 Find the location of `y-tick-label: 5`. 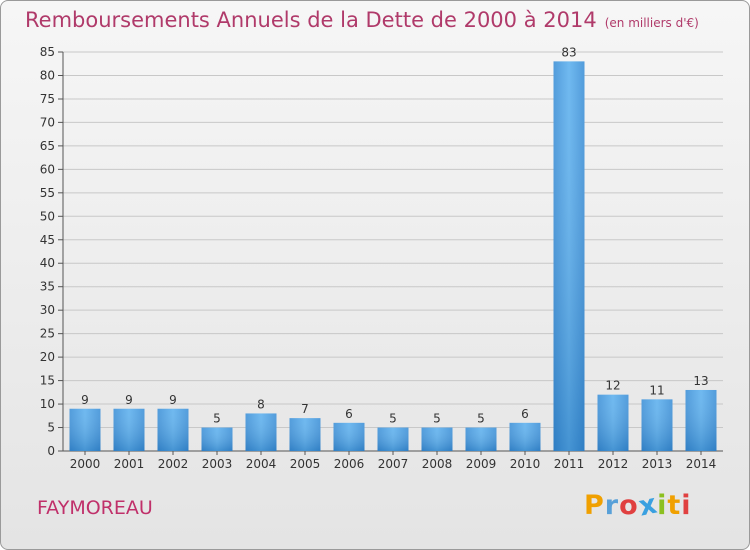

y-tick-label: 5 is located at coordinates (51, 428).